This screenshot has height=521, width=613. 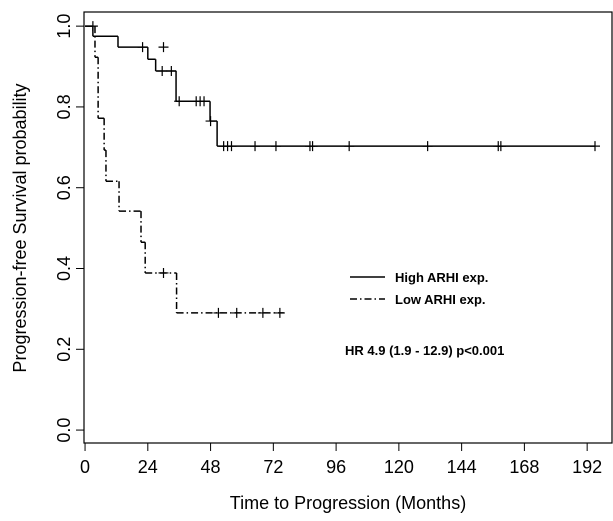 I want to click on x-axis-label: Time to Progression (Months), so click(x=348, y=503).